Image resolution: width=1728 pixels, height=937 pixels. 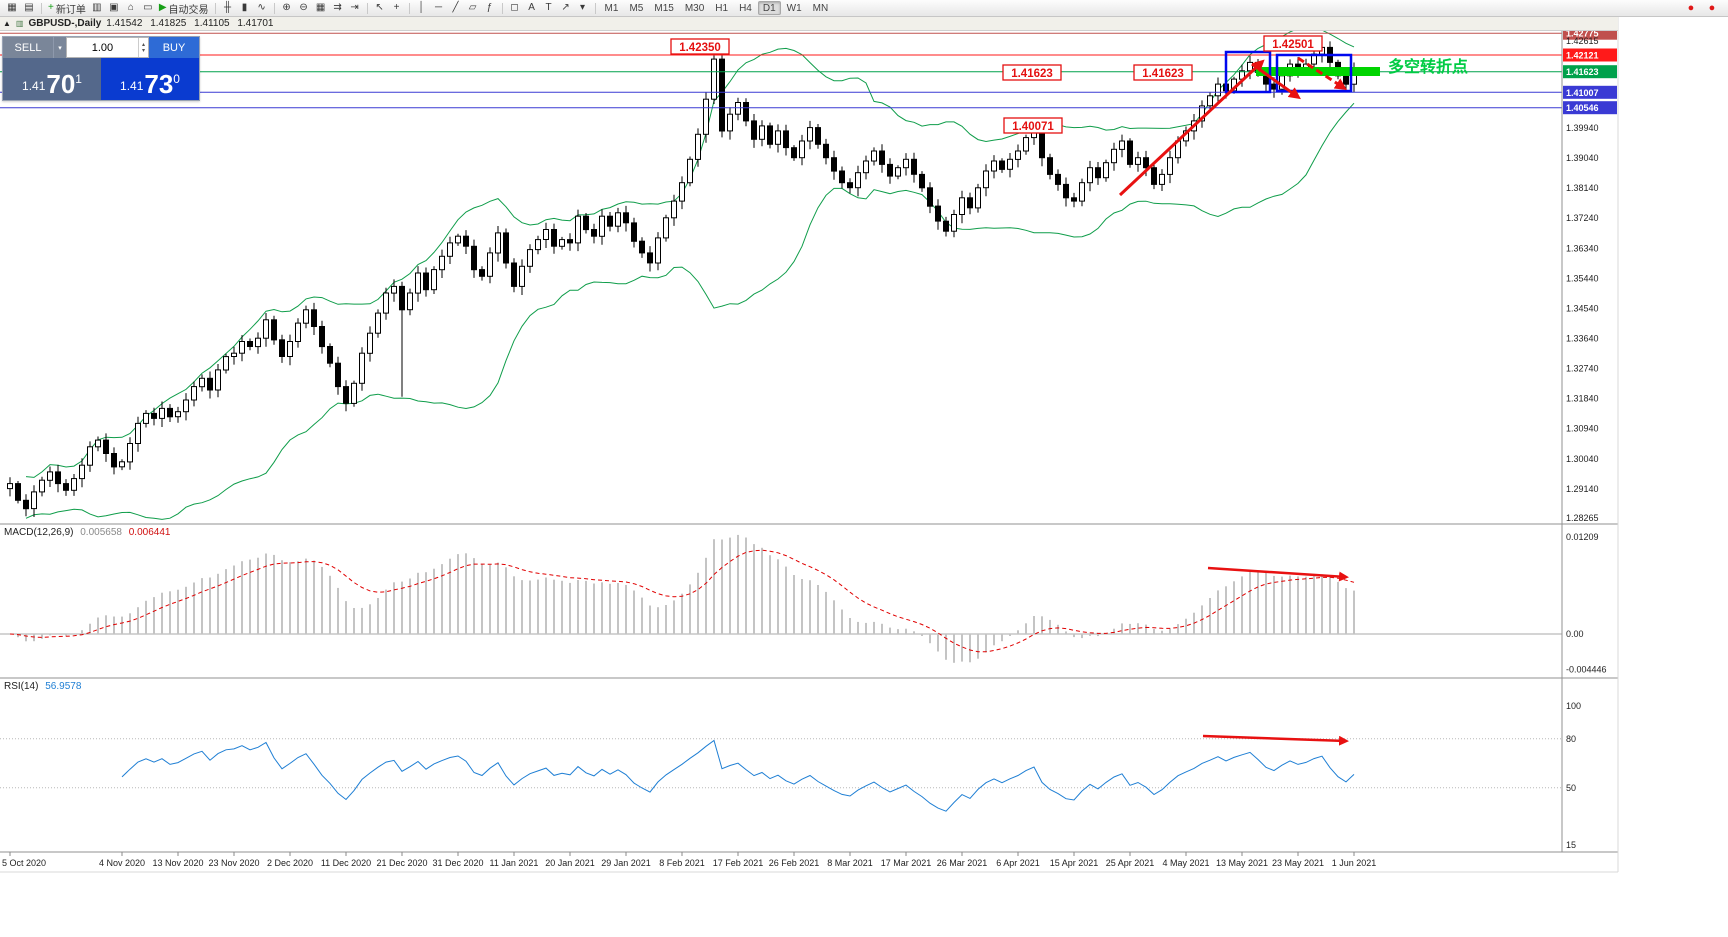 What do you see at coordinates (1582, 399) in the screenshot?
I see `price-tick-label: 1.31840` at bounding box center [1582, 399].